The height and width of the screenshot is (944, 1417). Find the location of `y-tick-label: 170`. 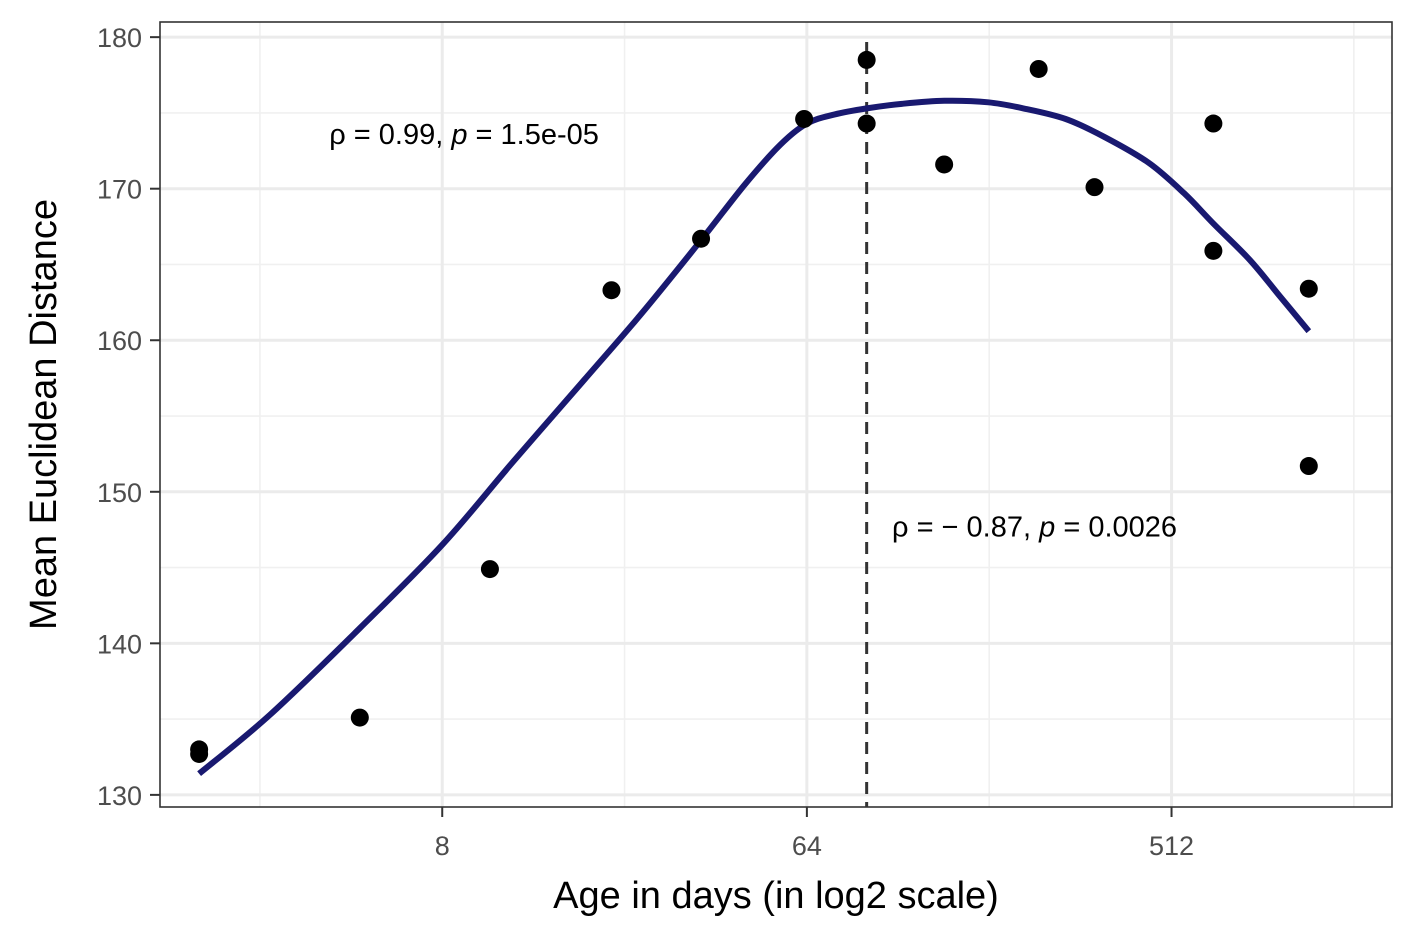

y-tick-label: 170 is located at coordinates (119, 190).